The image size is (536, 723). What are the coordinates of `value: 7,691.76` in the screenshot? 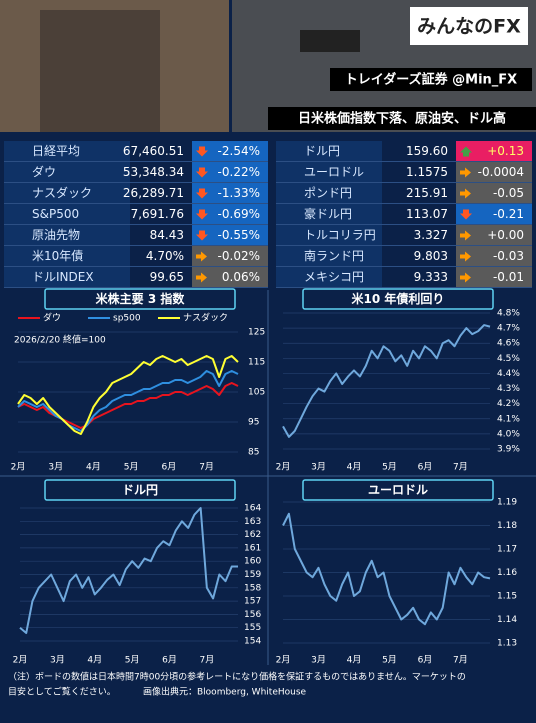 It's located at (157, 214).